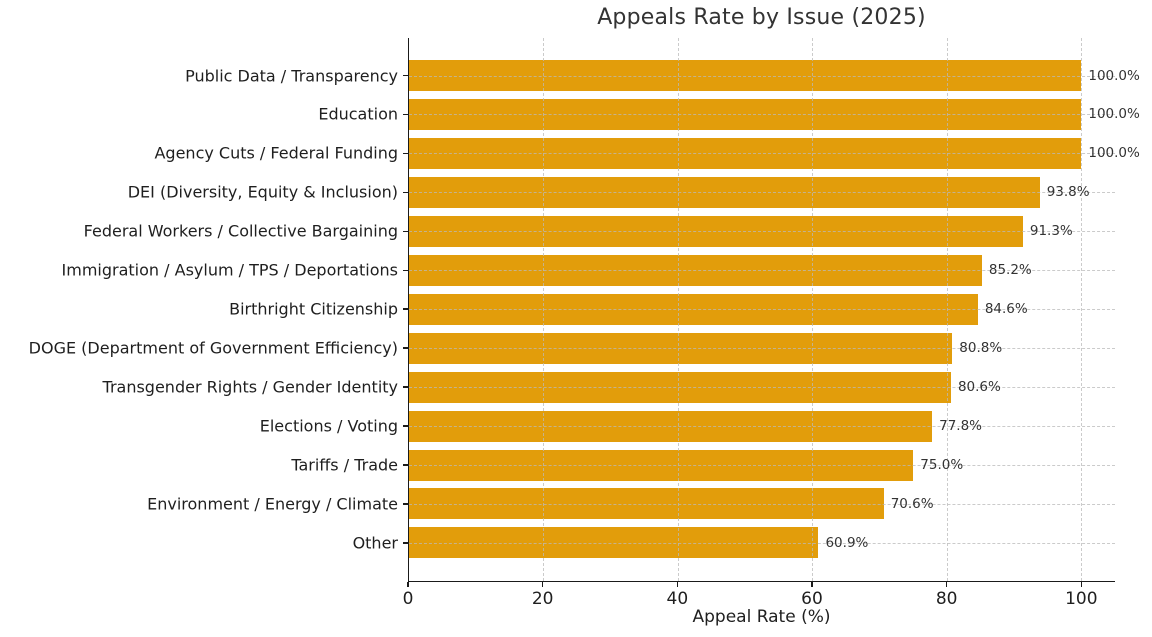 The height and width of the screenshot is (637, 1152). What do you see at coordinates (542, 599) in the screenshot?
I see `x-tick-label: 20` at bounding box center [542, 599].